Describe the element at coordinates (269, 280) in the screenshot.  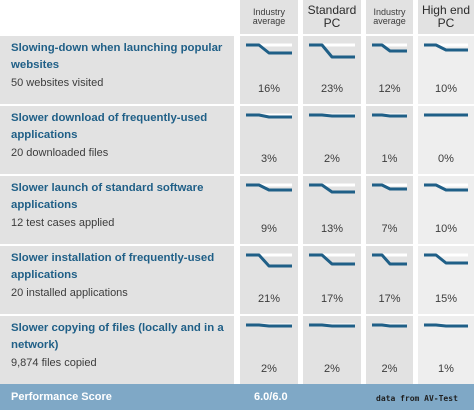
I see `value-cell: 21%` at that location.